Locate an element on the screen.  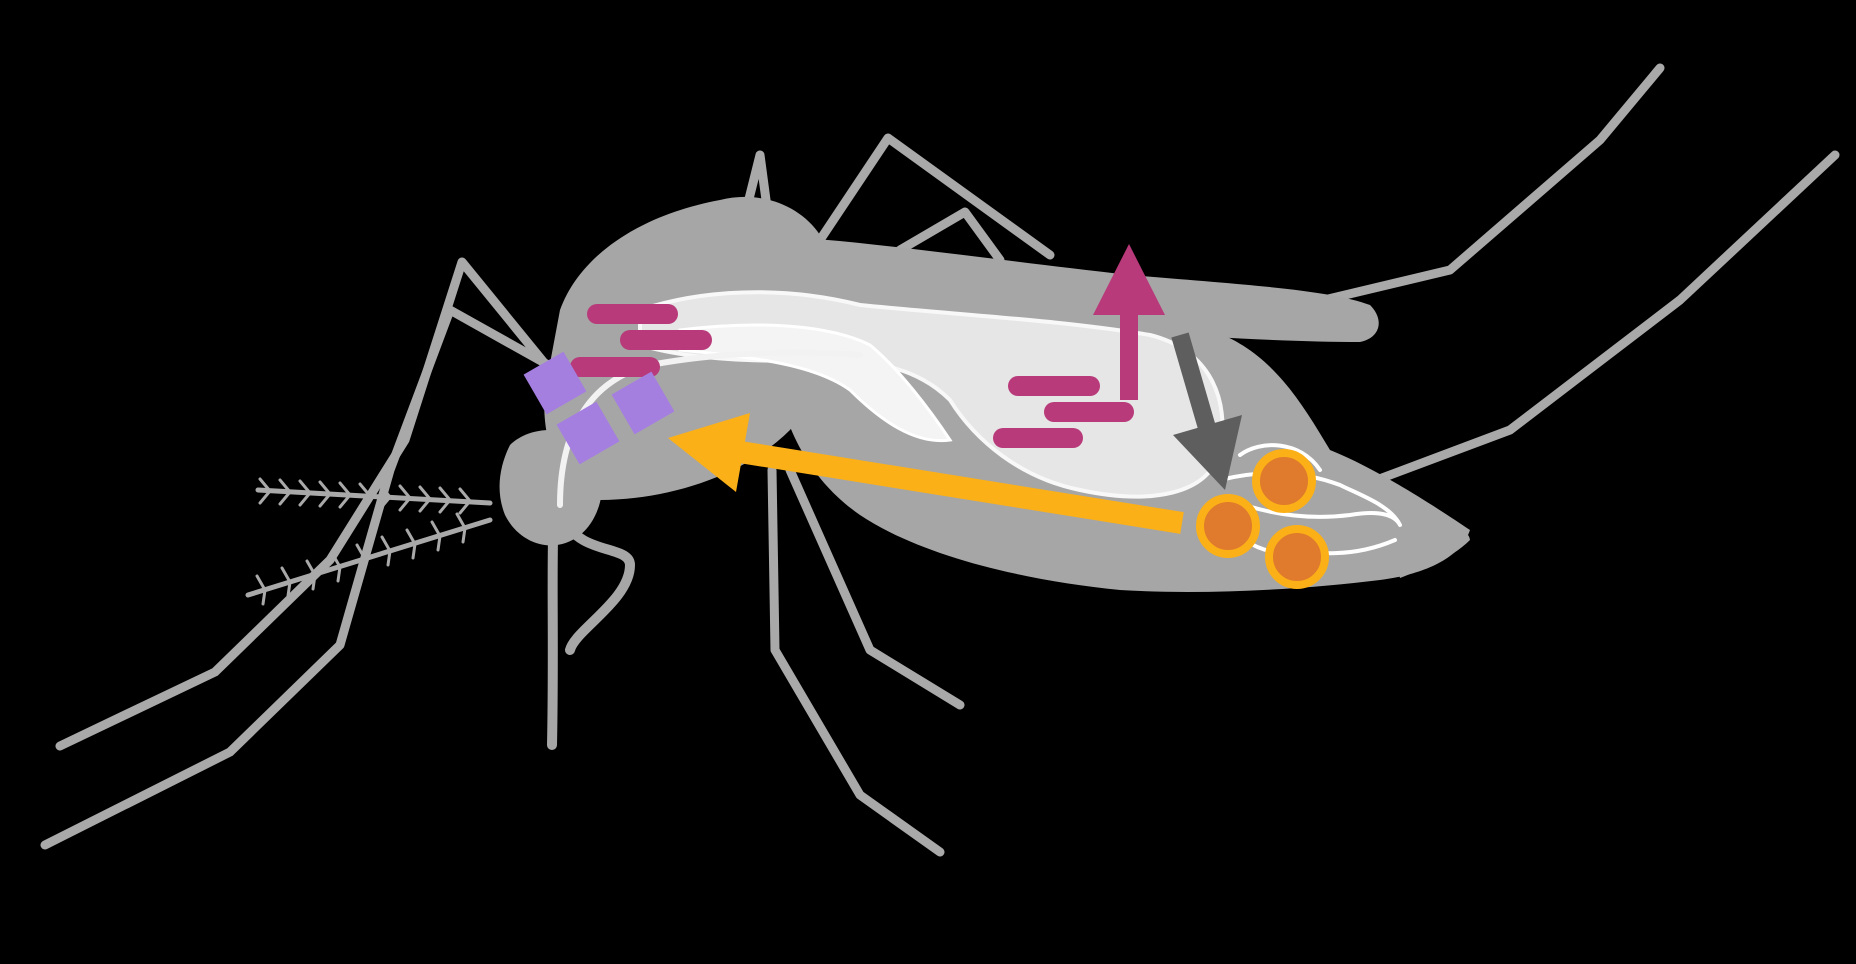
antenna-upper is located at coordinates (374, 496).